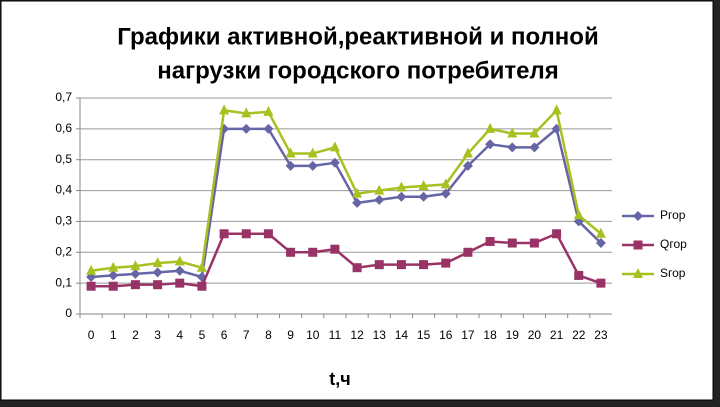  I want to click on chart-title: нагрузки городского потребителя, so click(357, 70).